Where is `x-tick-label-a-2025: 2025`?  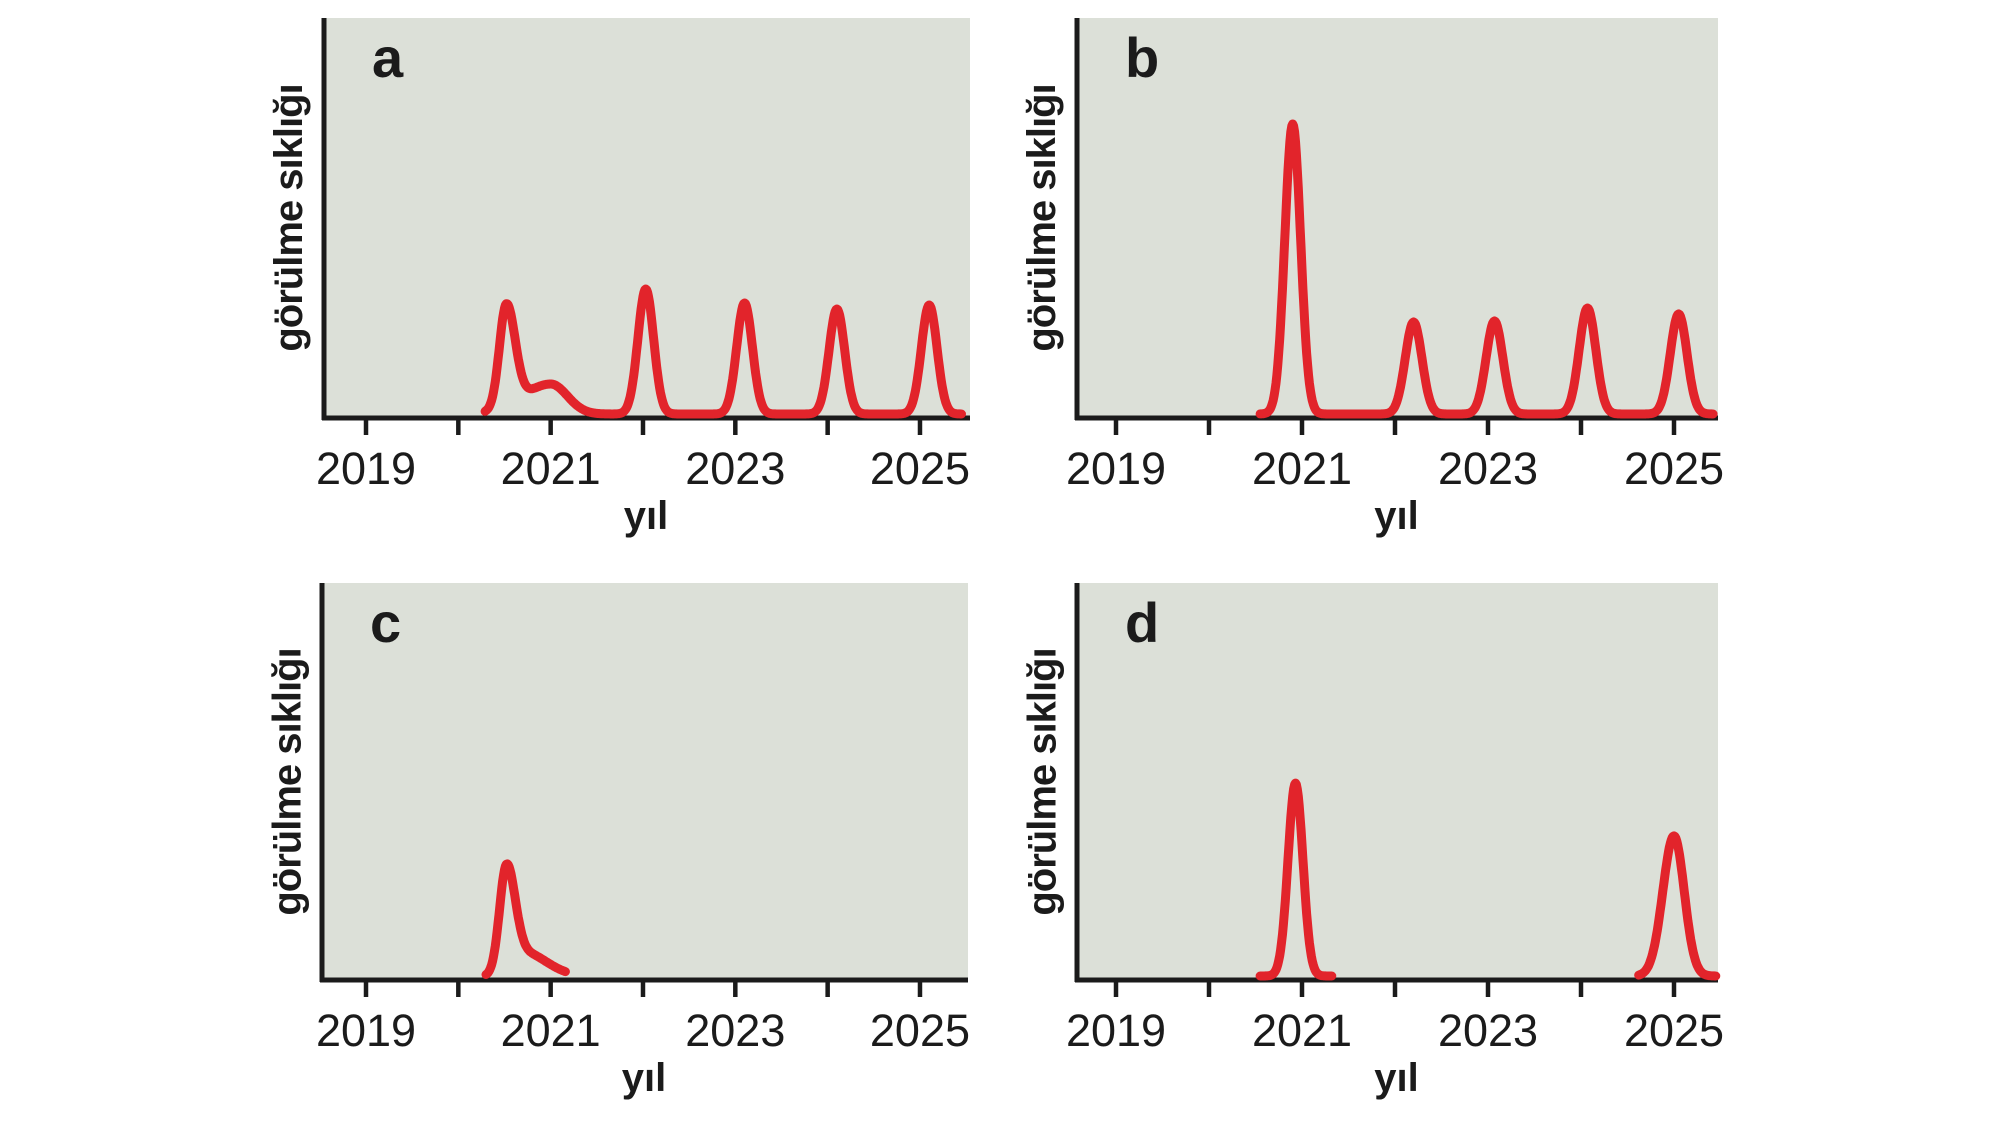
x-tick-label-a-2025: 2025 is located at coordinates (920, 468).